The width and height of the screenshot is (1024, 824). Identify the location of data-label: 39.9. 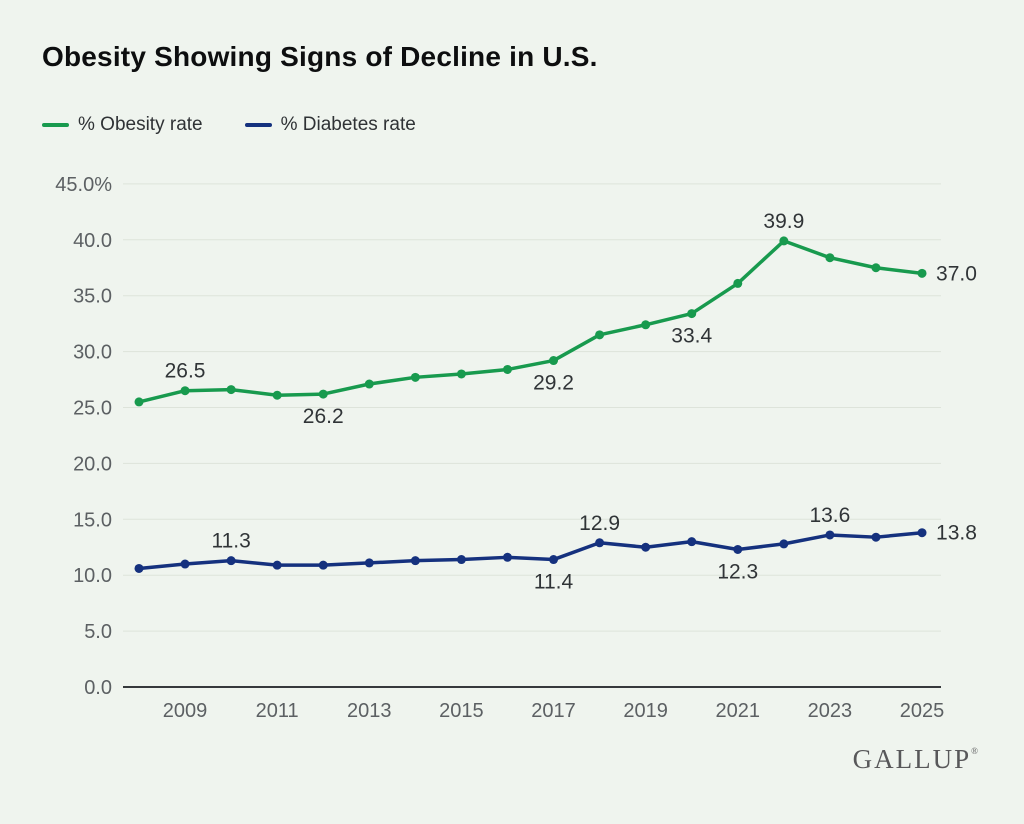
(783, 221).